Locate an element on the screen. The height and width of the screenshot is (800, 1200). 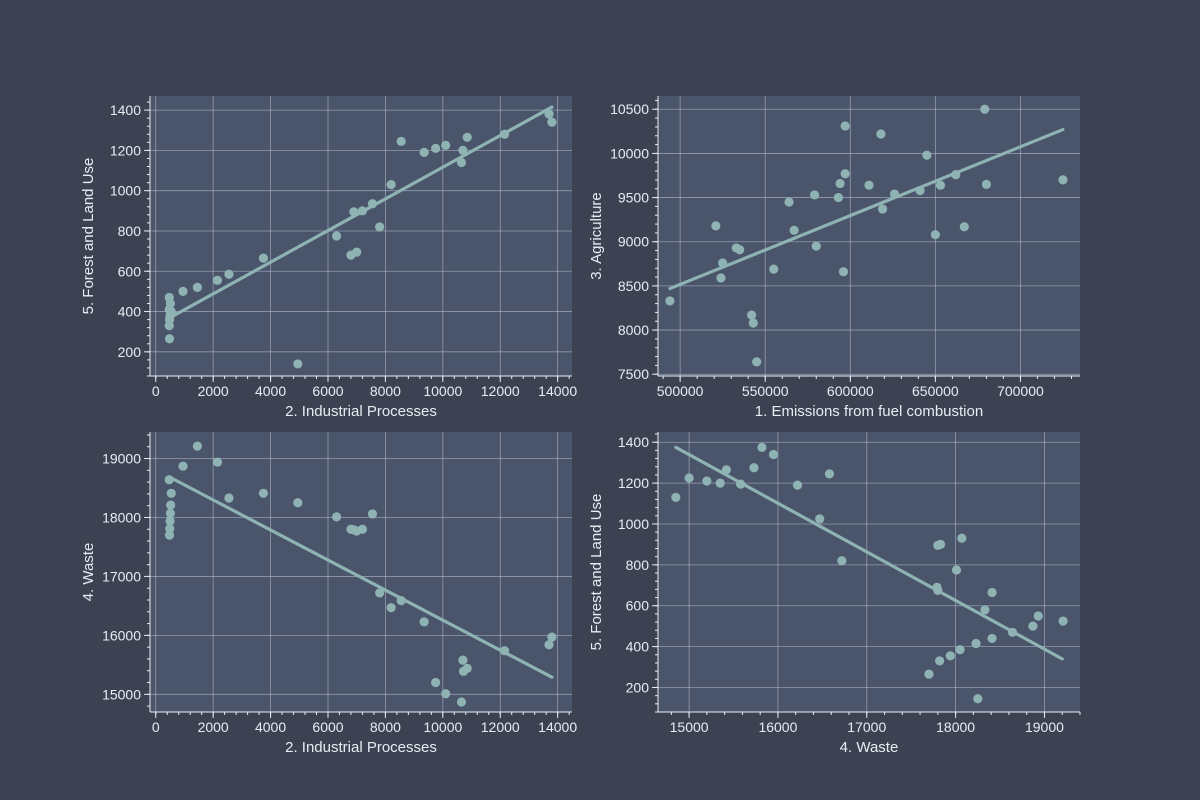
x-tick-label: 17000 is located at coordinates (866, 727).